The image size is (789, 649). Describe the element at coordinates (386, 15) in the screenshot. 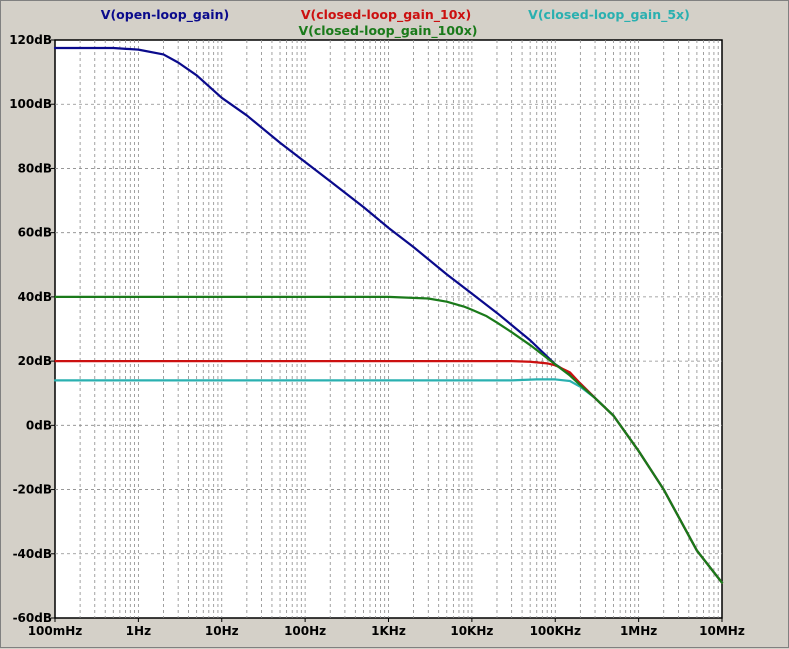

I see `legend-entry-v-closed-loop-gain-10x: V(closed-loop_gain_10x)` at that location.